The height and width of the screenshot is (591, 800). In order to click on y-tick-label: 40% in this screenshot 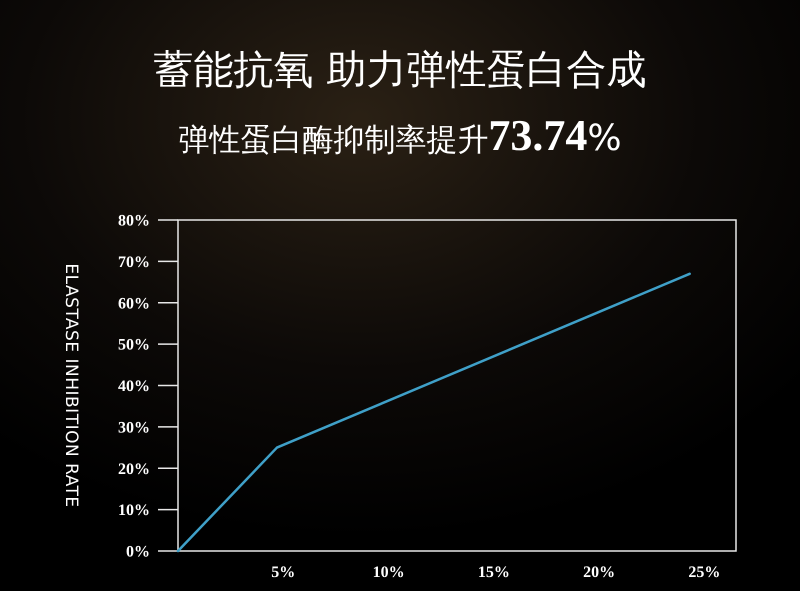, I will do `click(134, 387)`.